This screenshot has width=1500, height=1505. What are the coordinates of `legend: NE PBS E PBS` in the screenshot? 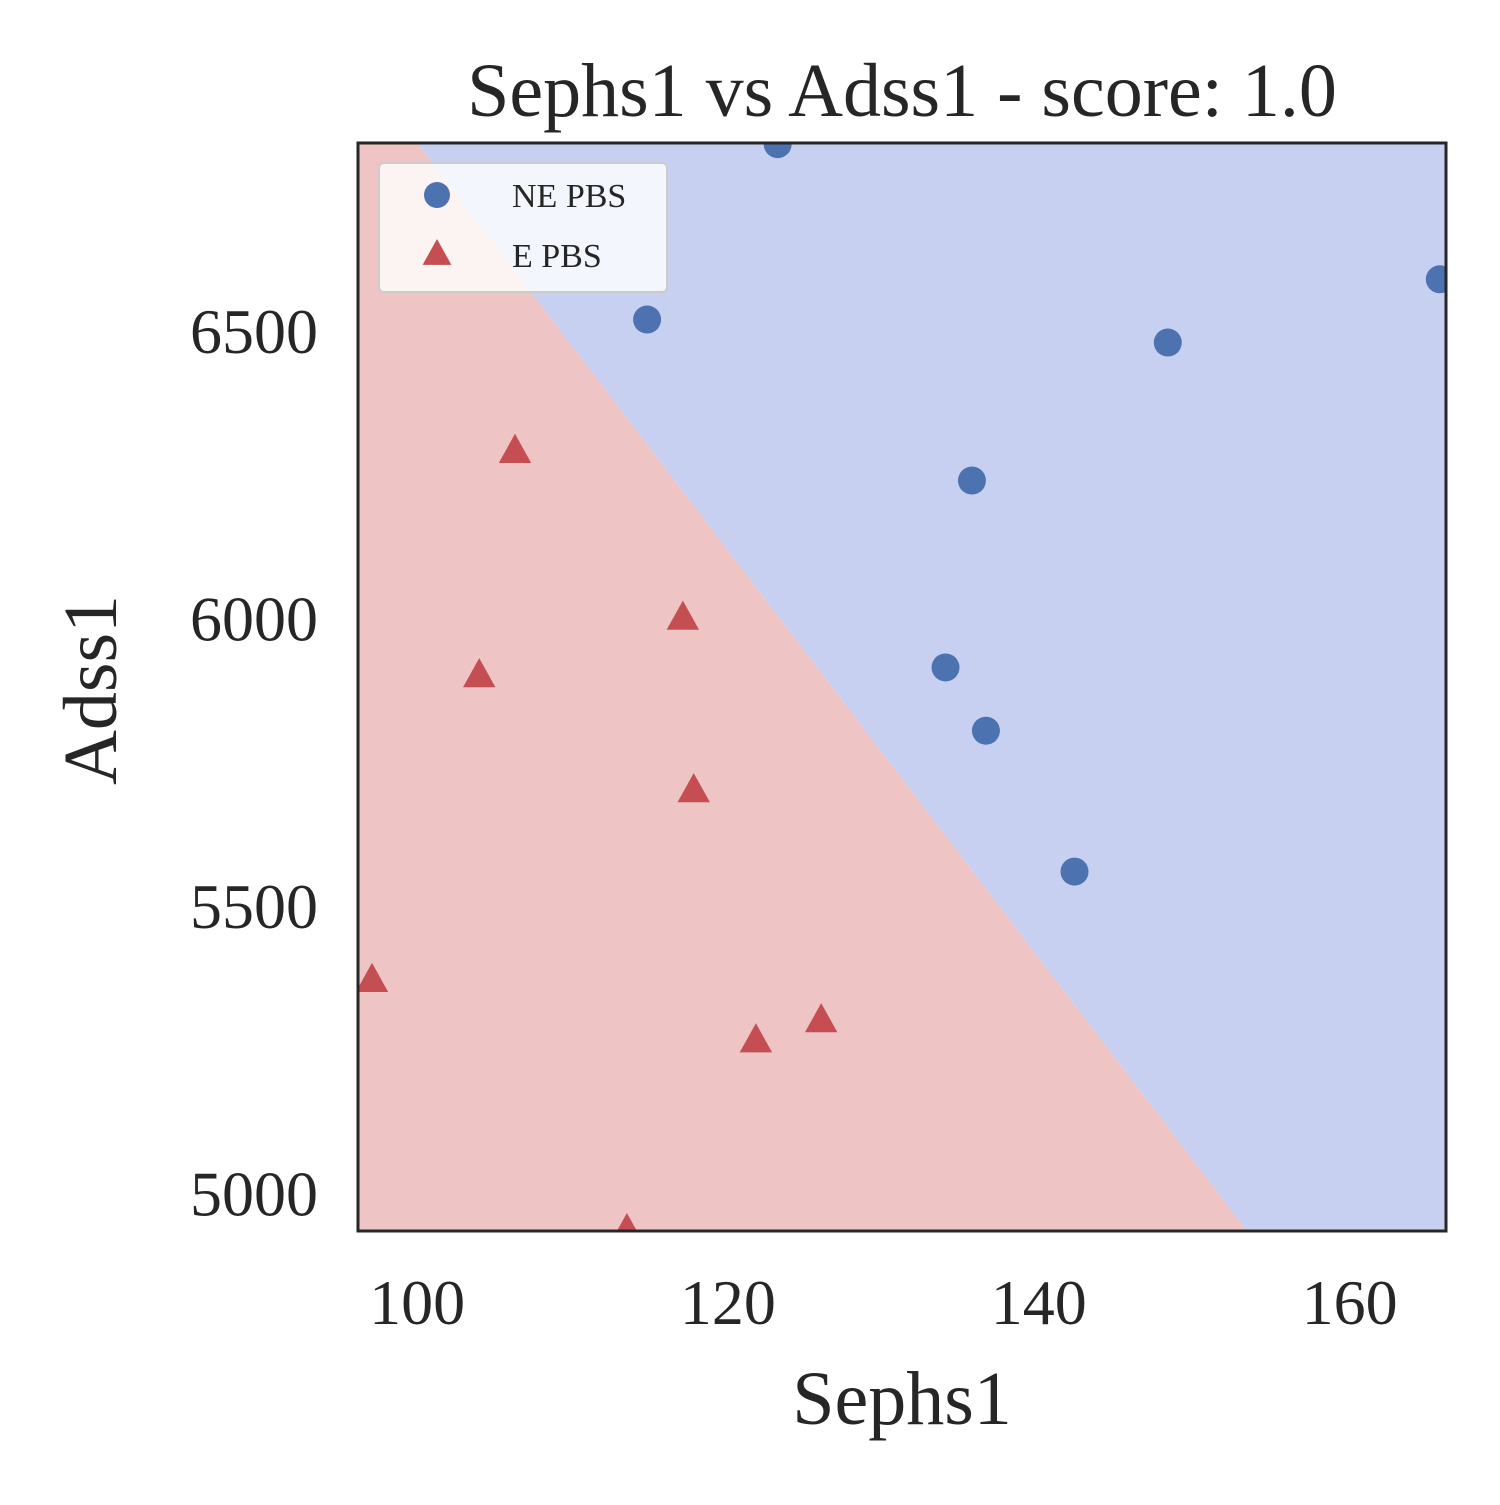 It's located at (523, 227).